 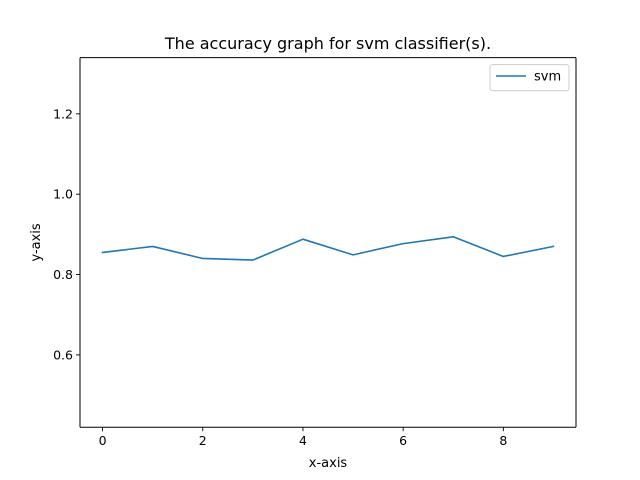 I want to click on x-tick-label: 4, so click(x=303, y=440).